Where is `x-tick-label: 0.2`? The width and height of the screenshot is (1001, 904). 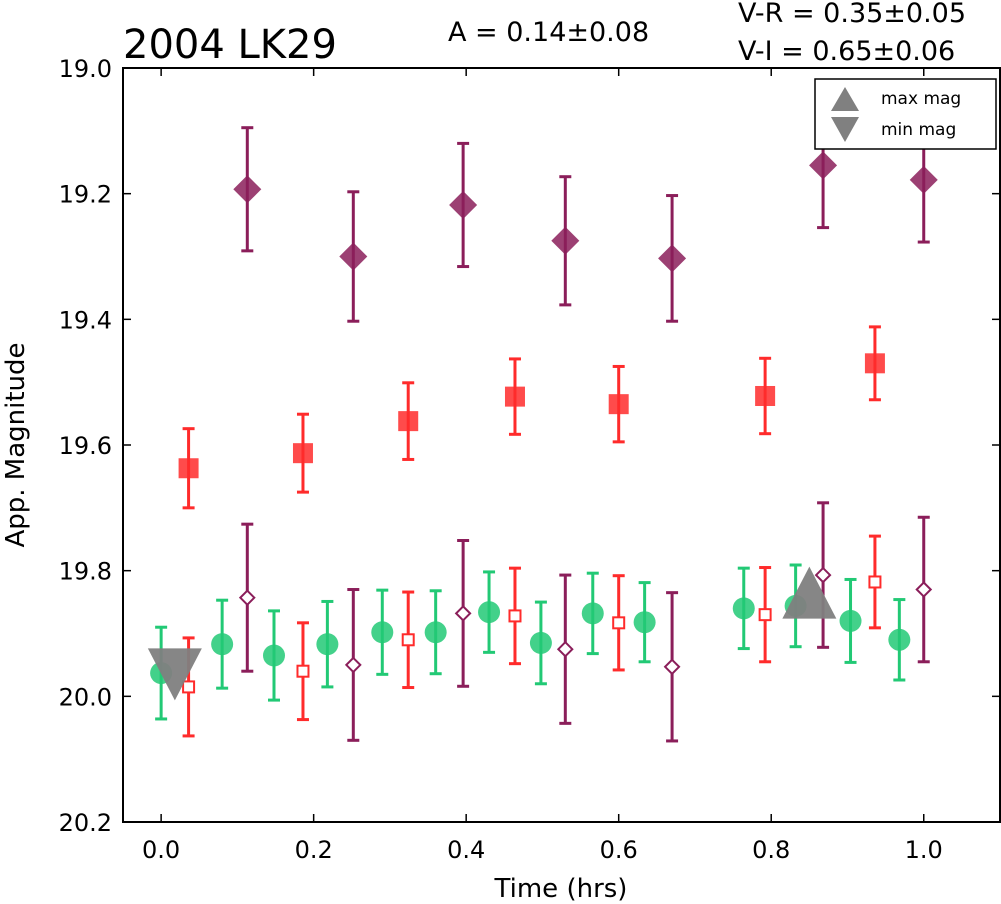 x-tick-label: 0.2 is located at coordinates (314, 850).